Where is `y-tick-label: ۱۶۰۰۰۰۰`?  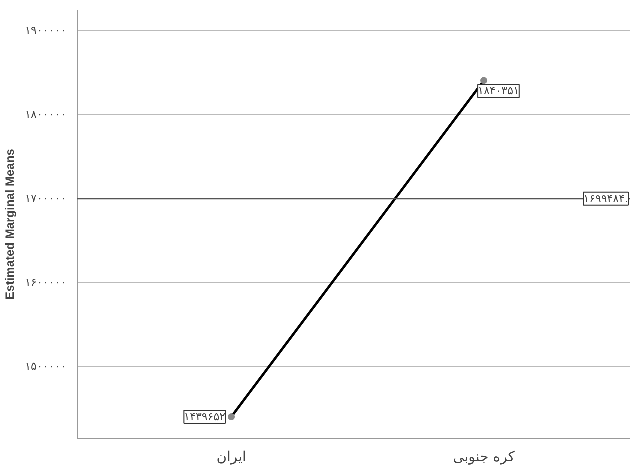 y-tick-label: ۱۶۰۰۰۰۰ is located at coordinates (45, 282).